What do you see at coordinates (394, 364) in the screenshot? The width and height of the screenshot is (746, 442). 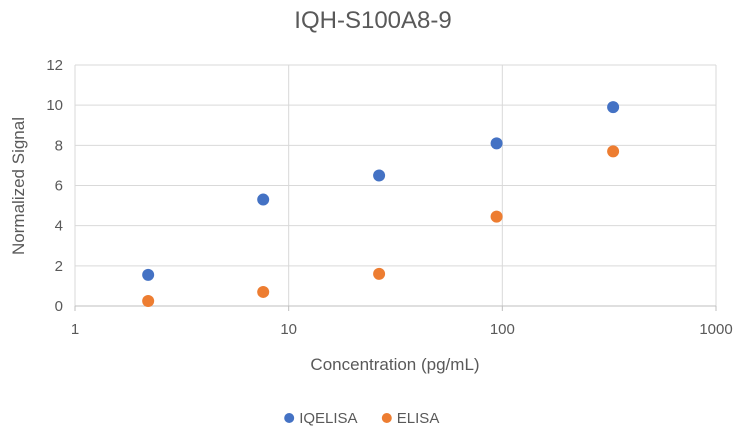 I see `x-axis-label: Concentration (pg/mL)` at bounding box center [394, 364].